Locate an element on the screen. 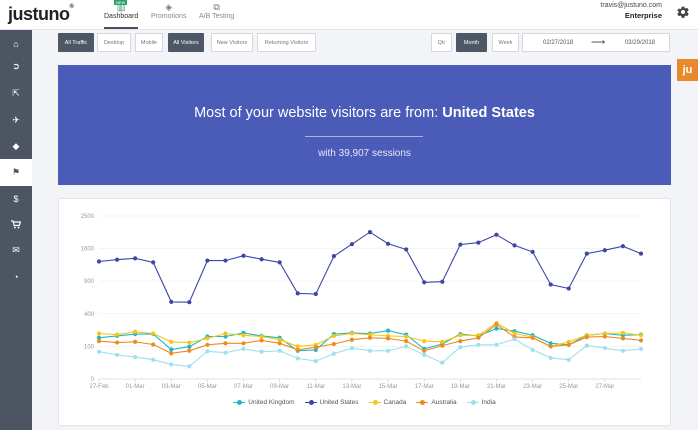 The width and height of the screenshot is (698, 430). period-week: Week is located at coordinates (505, 42).